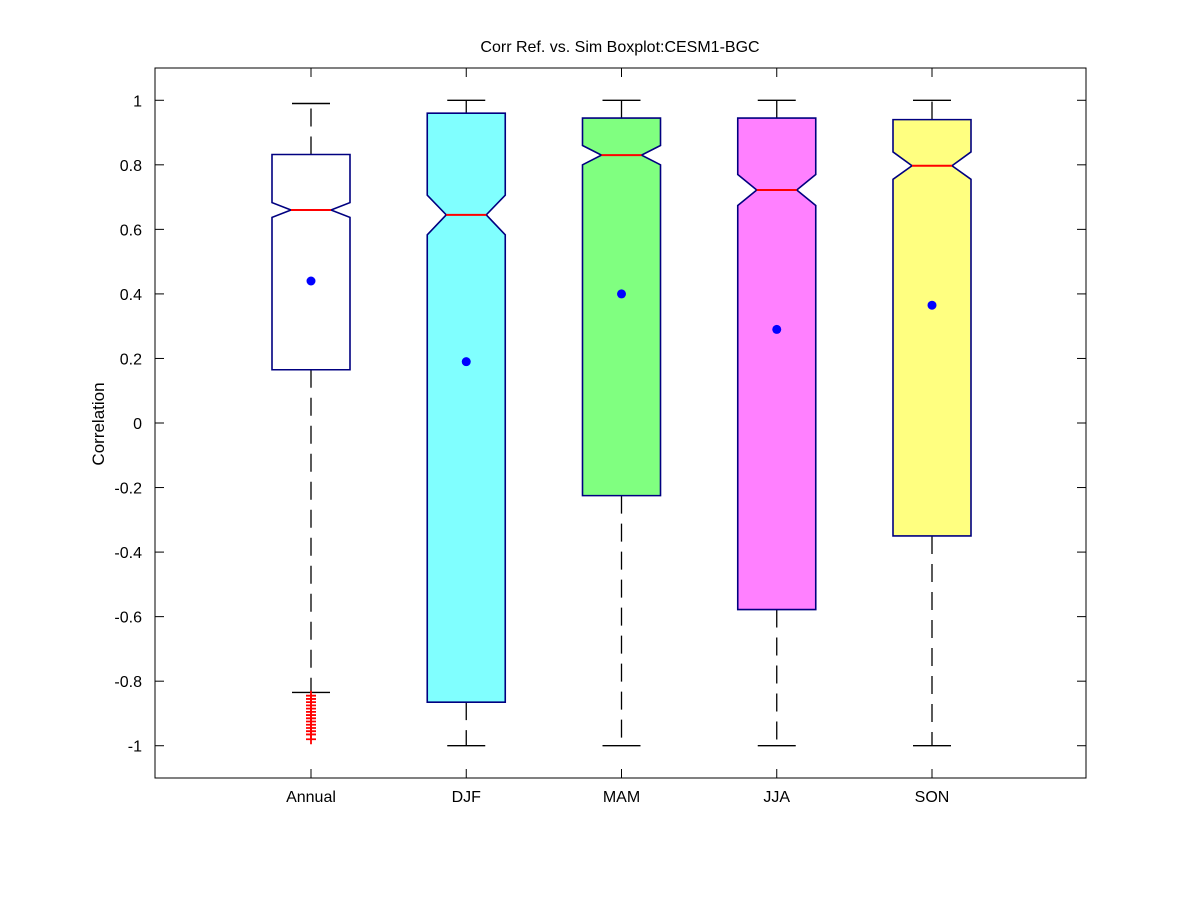 This screenshot has height=901, width=1200. I want to click on x-tick-label: MAM, so click(621, 797).